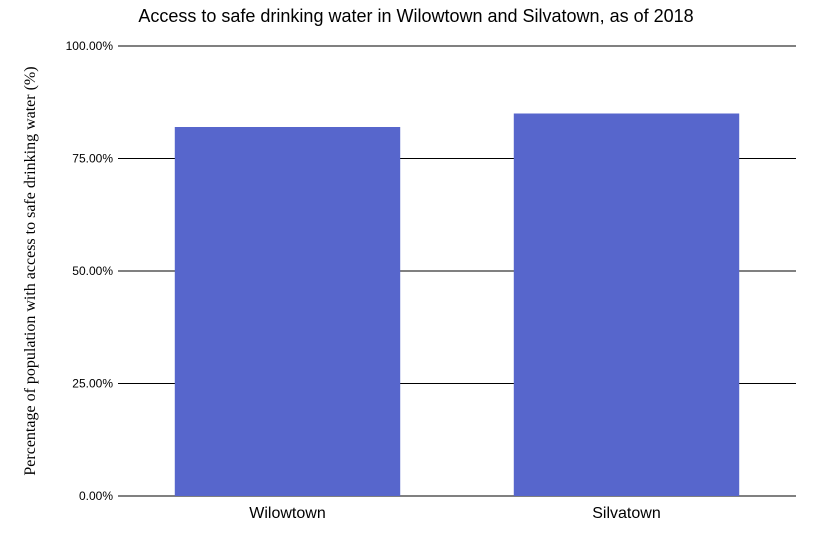 The height and width of the screenshot is (541, 833). What do you see at coordinates (92, 384) in the screenshot?
I see `y-tick-label: 25.00%` at bounding box center [92, 384].